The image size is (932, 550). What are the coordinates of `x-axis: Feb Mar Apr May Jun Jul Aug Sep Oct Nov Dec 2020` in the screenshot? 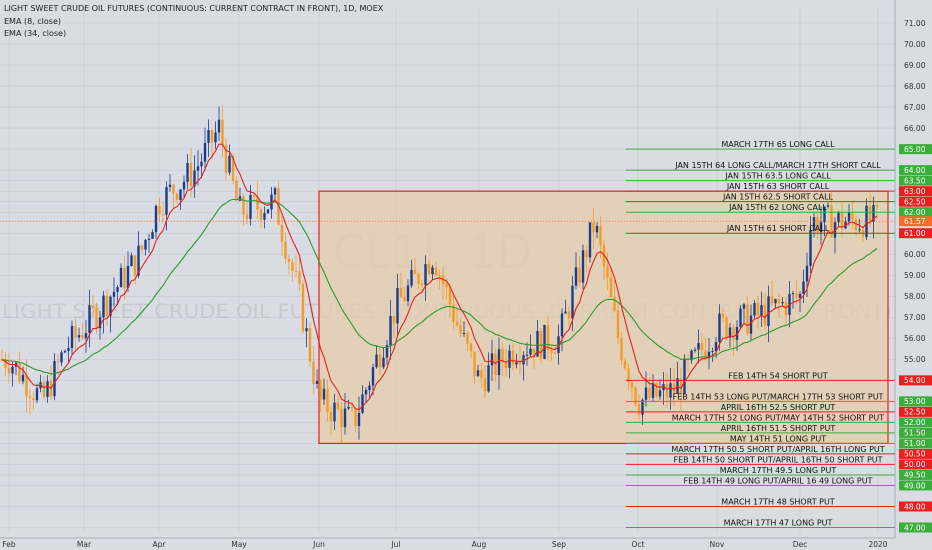 It's located at (444, 544).